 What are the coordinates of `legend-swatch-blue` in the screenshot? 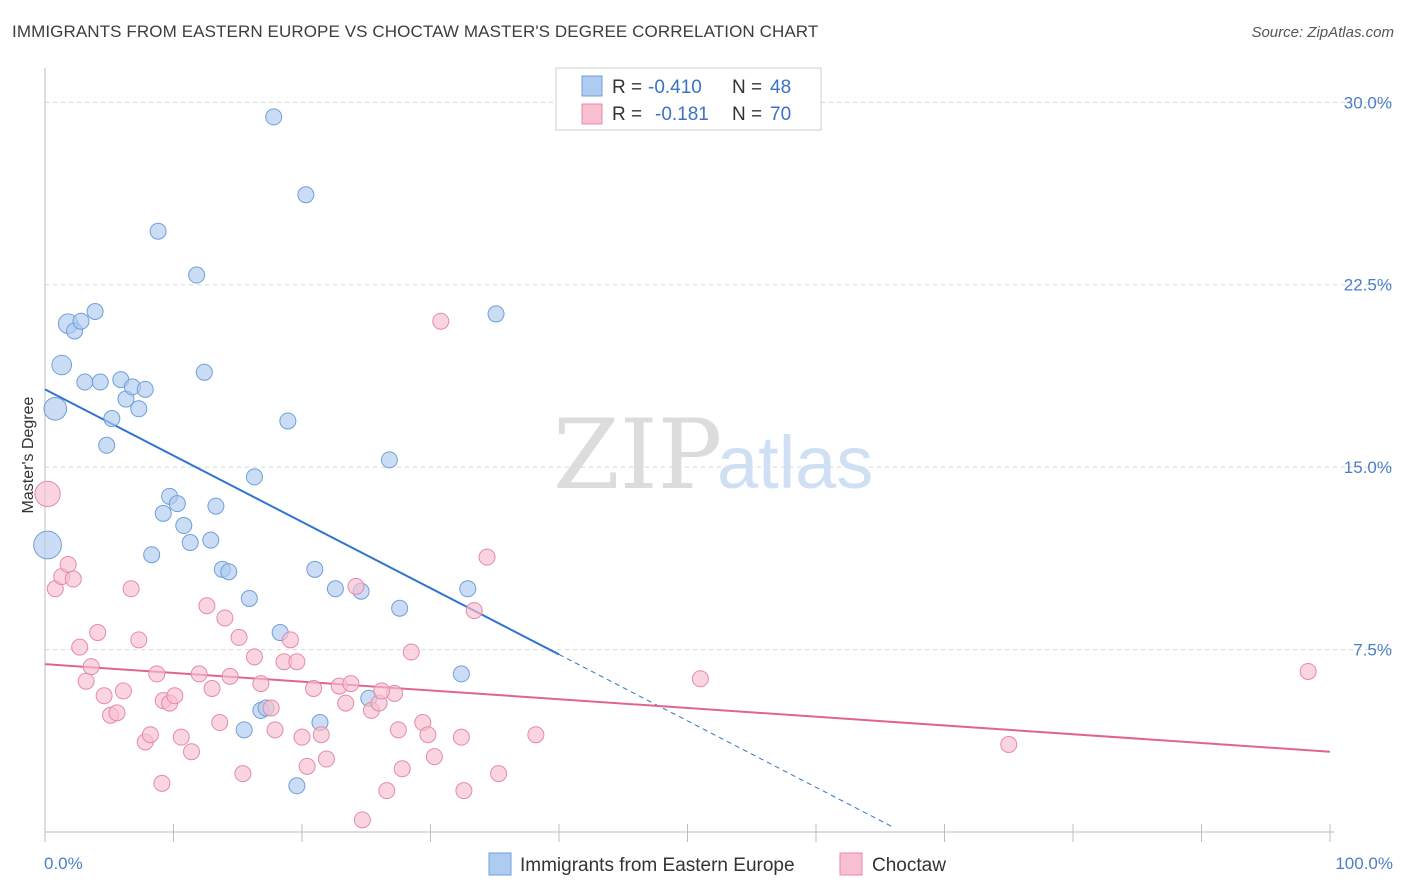 It's located at (592, 86).